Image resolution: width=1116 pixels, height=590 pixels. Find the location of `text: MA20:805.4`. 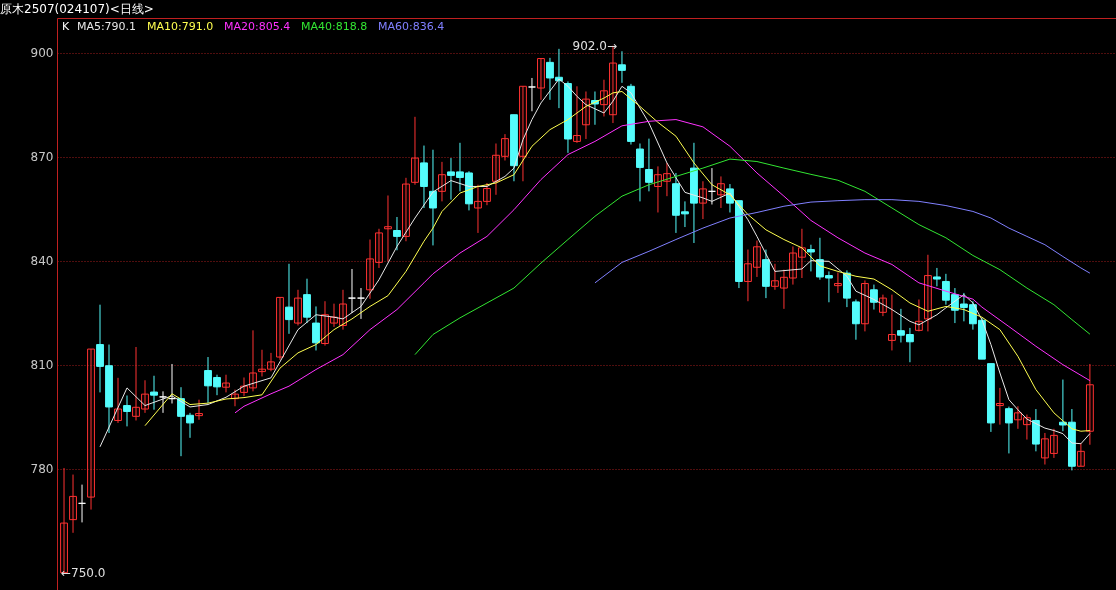

text: MA20:805.4 is located at coordinates (257, 26).